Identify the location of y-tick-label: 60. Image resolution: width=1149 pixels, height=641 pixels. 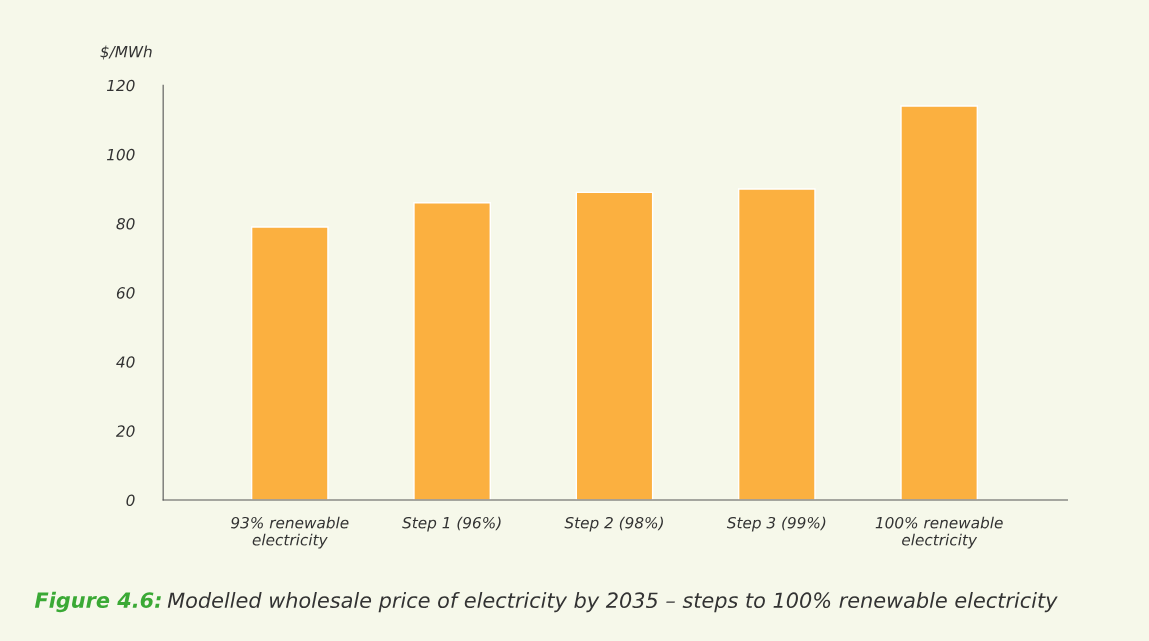
(125, 293).